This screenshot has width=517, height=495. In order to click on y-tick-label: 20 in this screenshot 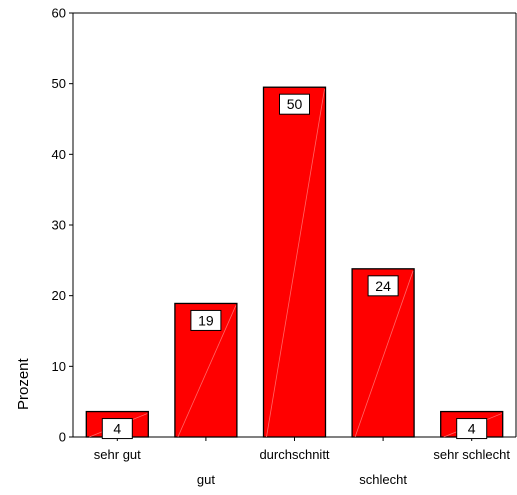, I will do `click(59, 295)`.